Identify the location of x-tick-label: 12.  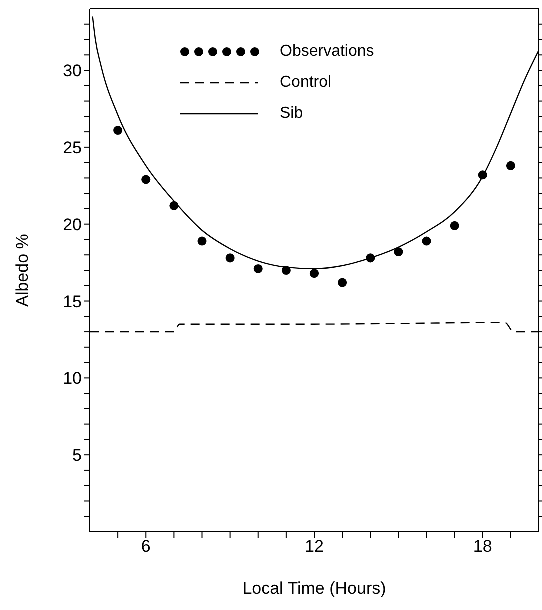
(314, 546).